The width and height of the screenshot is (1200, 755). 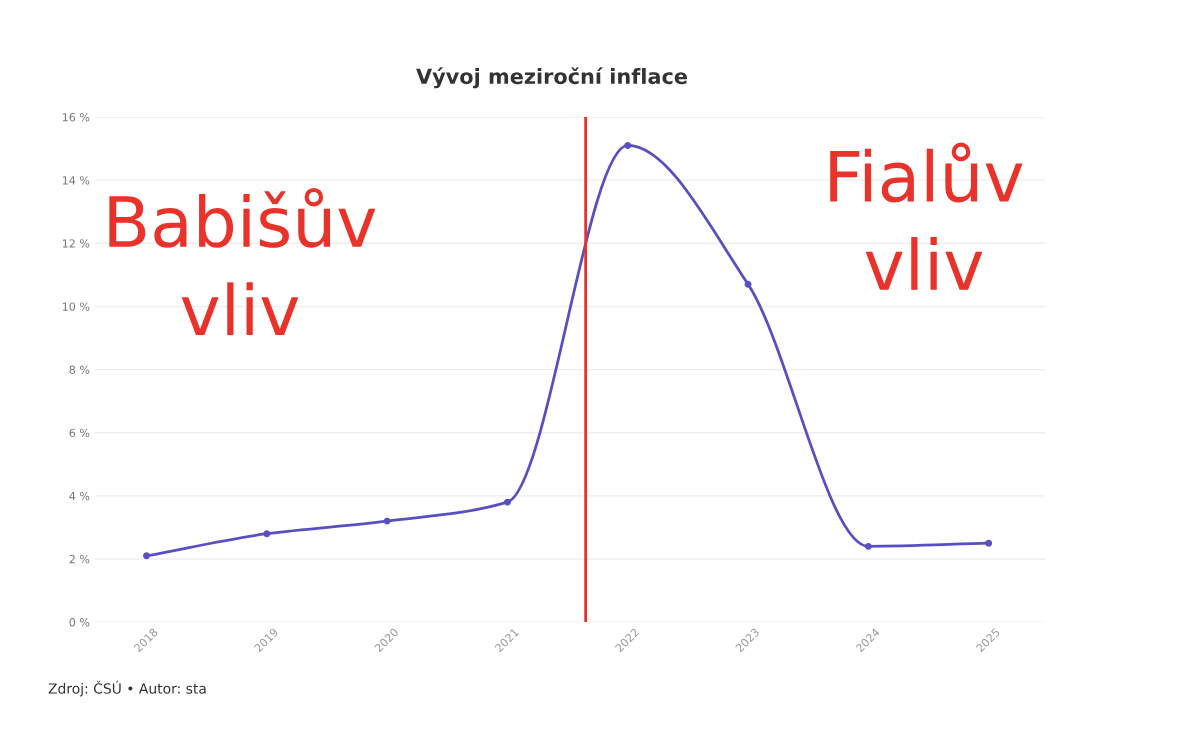 What do you see at coordinates (79, 496) in the screenshot?
I see `y-tick-label: 4 %` at bounding box center [79, 496].